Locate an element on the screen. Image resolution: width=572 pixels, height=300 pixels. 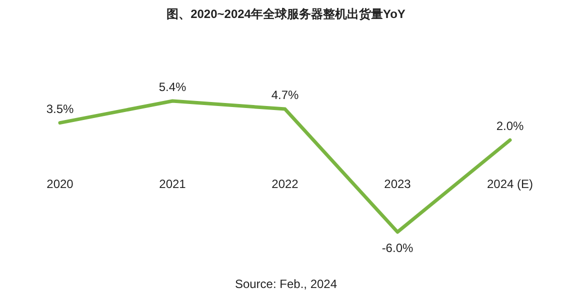
data-label: 4.7% is located at coordinates (285, 95).